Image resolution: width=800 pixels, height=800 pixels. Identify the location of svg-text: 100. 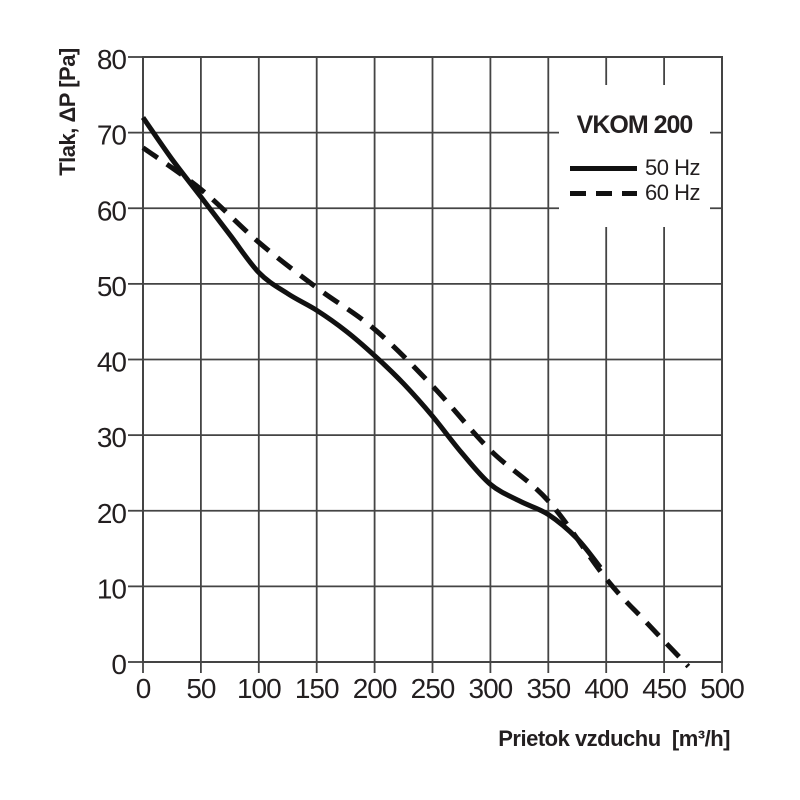
(259, 688).